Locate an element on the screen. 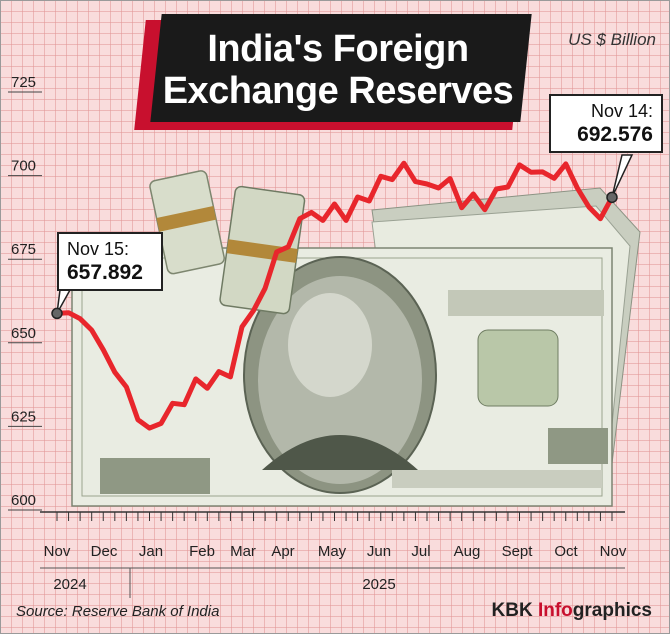 This screenshot has width=670, height=634. x-tick-label: Jul is located at coordinates (420, 551).